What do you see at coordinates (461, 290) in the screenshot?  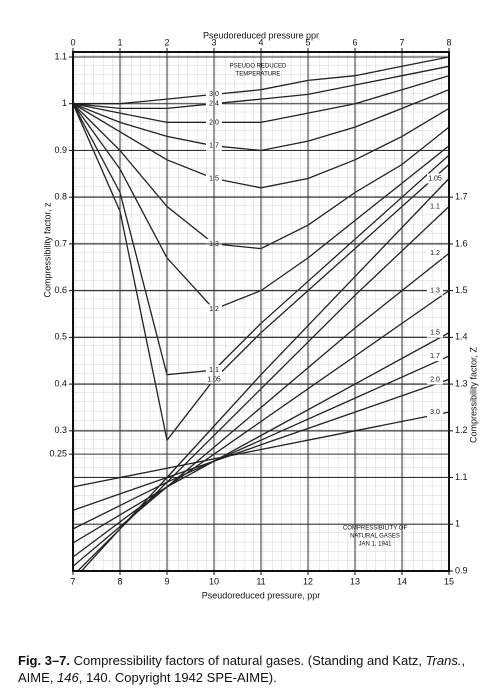 I see `y-tick-label: 1.5` at bounding box center [461, 290].